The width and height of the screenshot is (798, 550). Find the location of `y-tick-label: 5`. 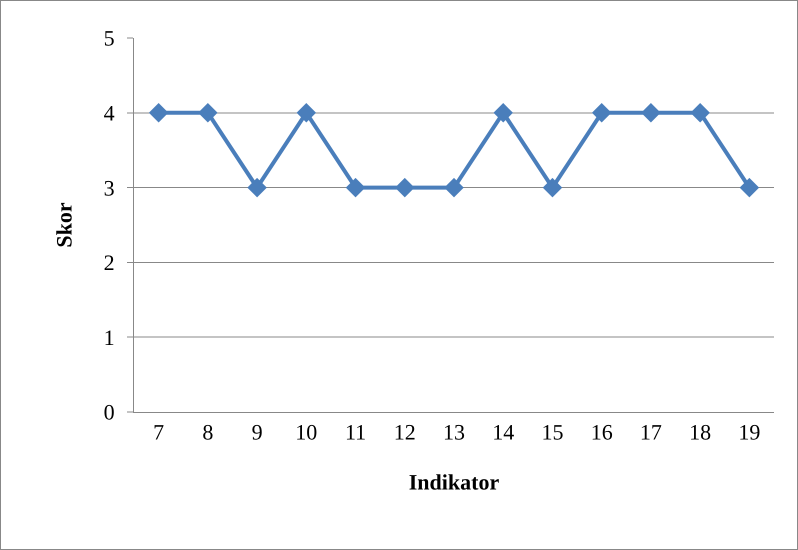

y-tick-label: 5 is located at coordinates (109, 38).